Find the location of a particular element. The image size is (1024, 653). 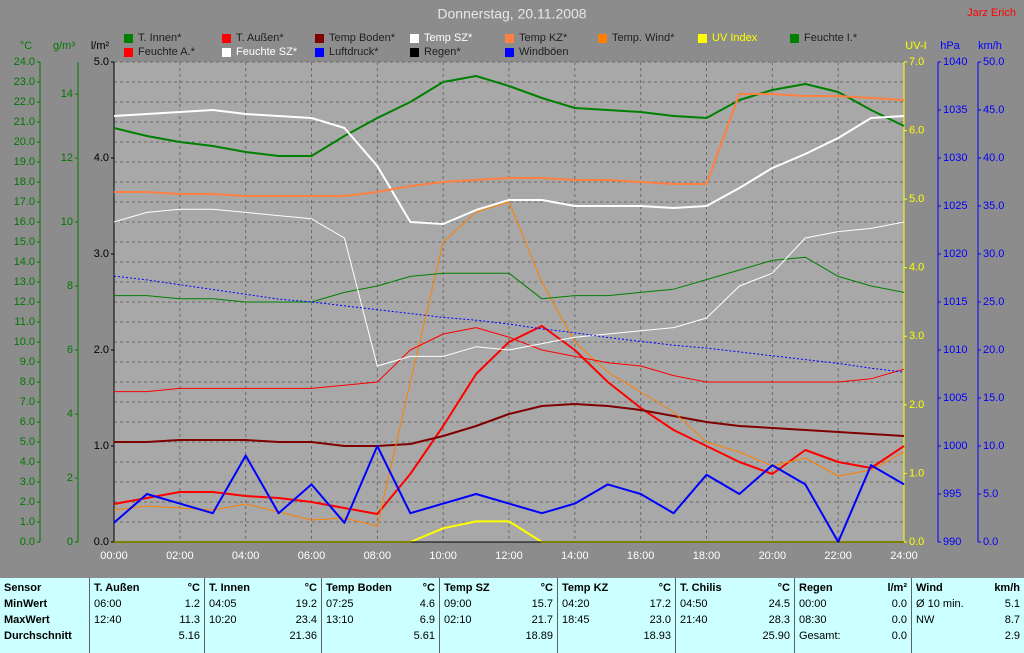

stats-column: Wind km/h Ø 10 min. 5.1 NW 8.7 2.9 is located at coordinates (968, 615).